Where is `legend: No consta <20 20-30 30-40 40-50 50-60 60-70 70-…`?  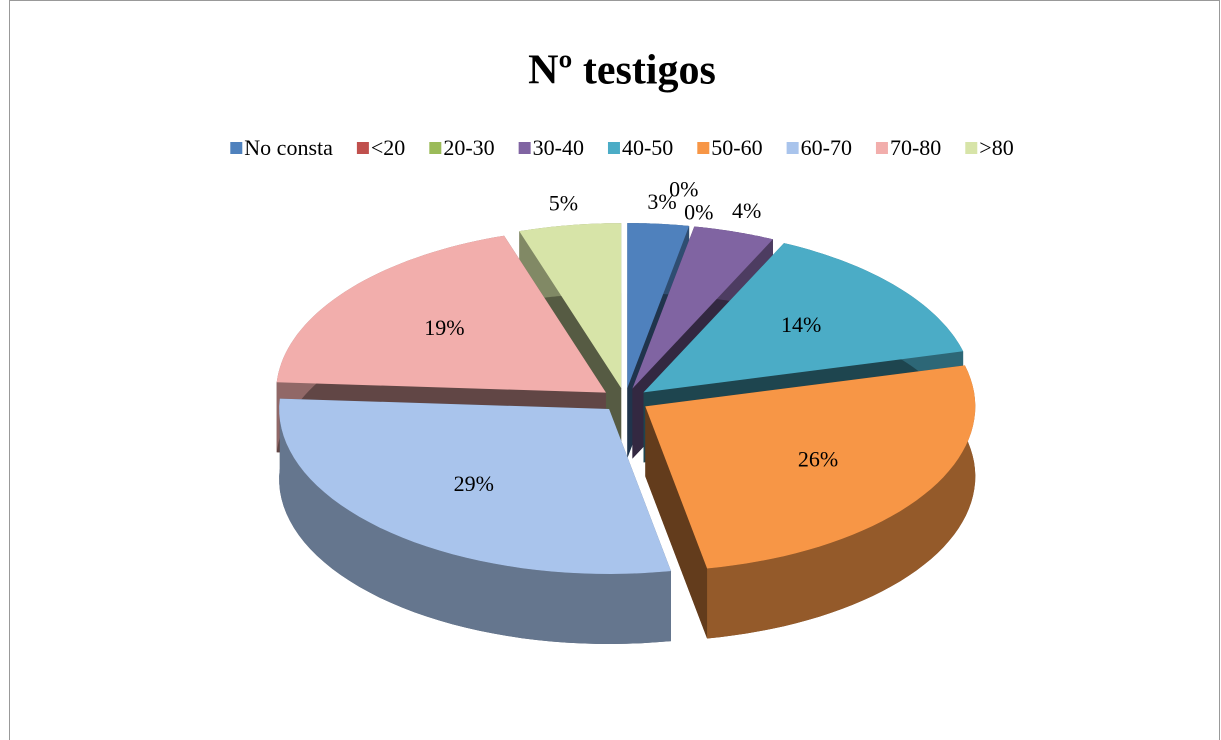 legend: No consta <20 20-30 30-40 40-50 50-60 60-70 70-… is located at coordinates (622, 147).